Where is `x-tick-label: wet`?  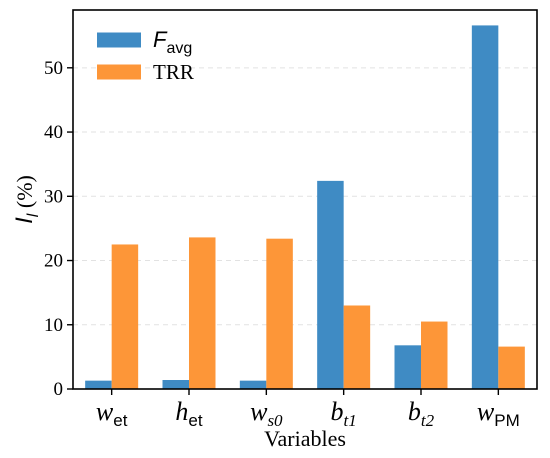
x-tick-label: wet is located at coordinates (112, 413).